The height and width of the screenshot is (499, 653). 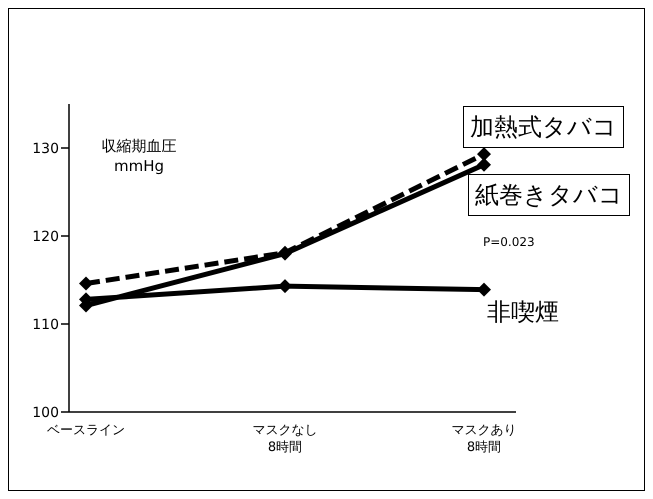 I want to click on annotation: P=0.023, so click(x=509, y=242).